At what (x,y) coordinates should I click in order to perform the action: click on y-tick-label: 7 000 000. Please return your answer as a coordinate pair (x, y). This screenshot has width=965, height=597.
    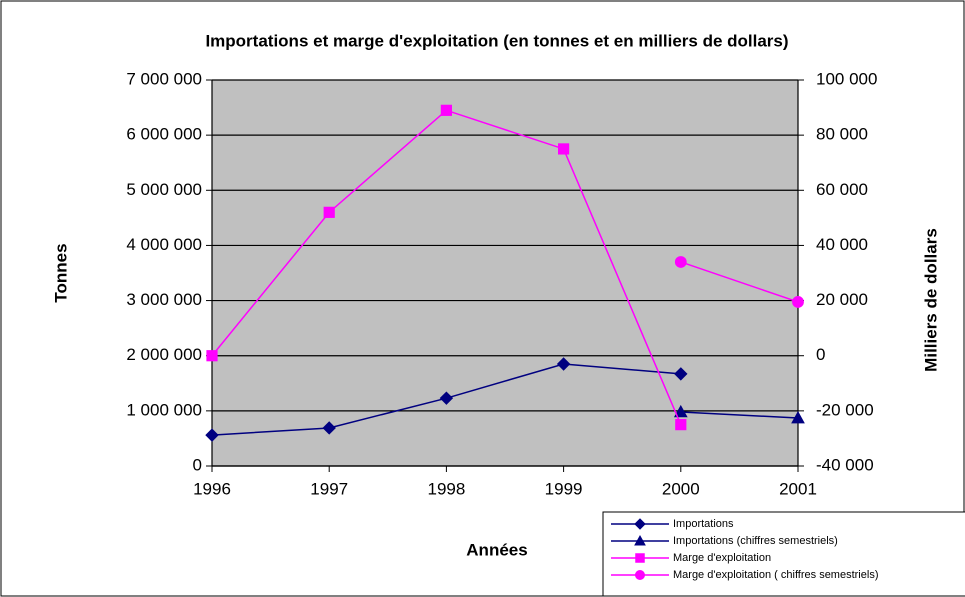
    Looking at the image, I should click on (164, 78).